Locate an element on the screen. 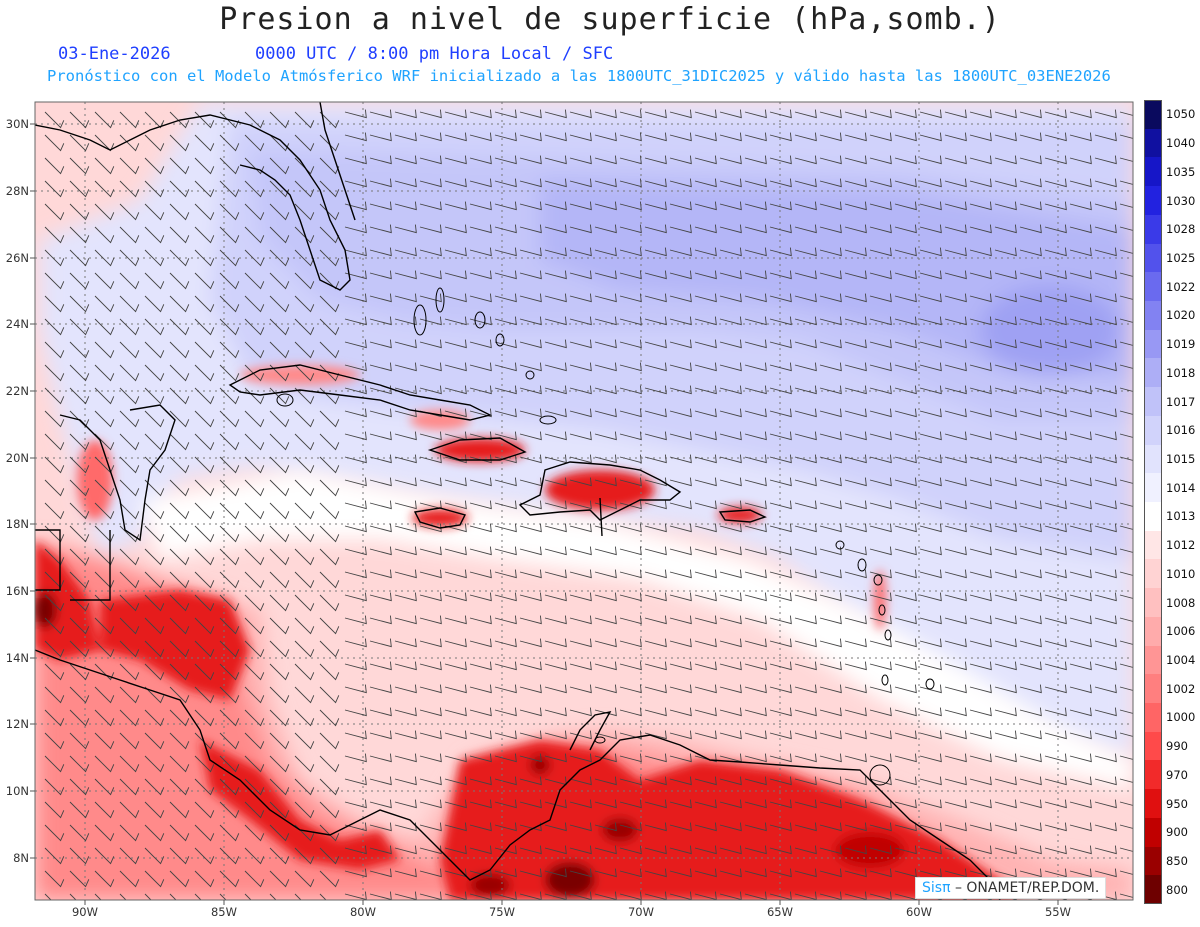 The height and width of the screenshot is (927, 1200). lat-label: 14N is located at coordinates (17, 658).